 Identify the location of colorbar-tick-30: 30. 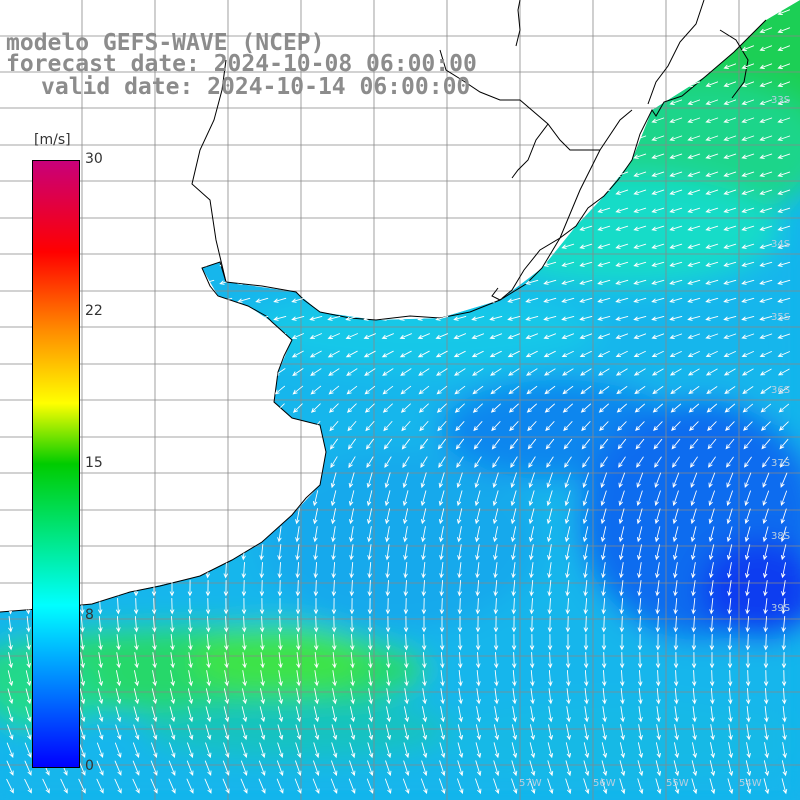
(94, 159).